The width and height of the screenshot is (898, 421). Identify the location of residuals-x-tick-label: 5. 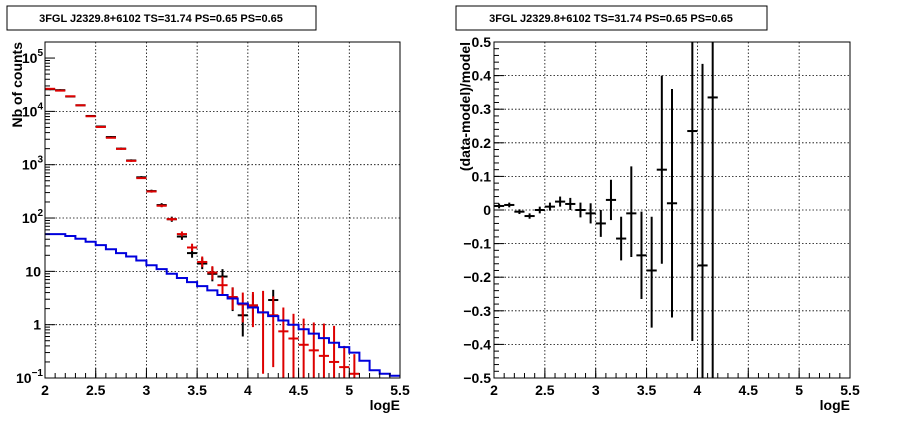
(799, 390).